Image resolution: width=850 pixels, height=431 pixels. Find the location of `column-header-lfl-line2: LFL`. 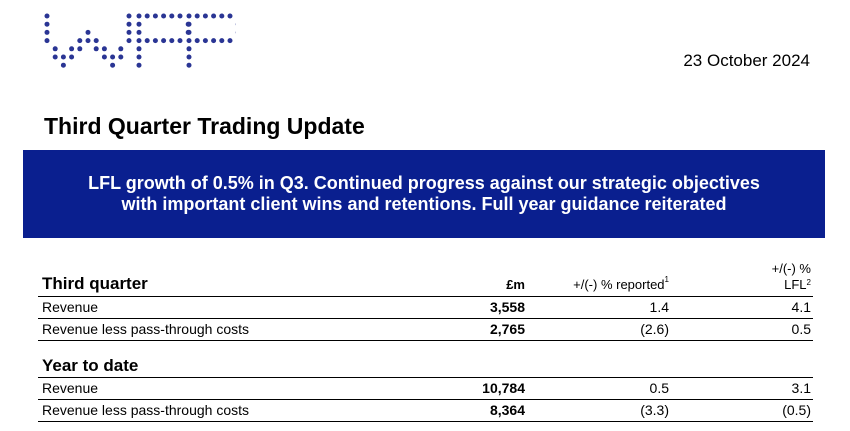

column-header-lfl-line2: LFL is located at coordinates (795, 284).